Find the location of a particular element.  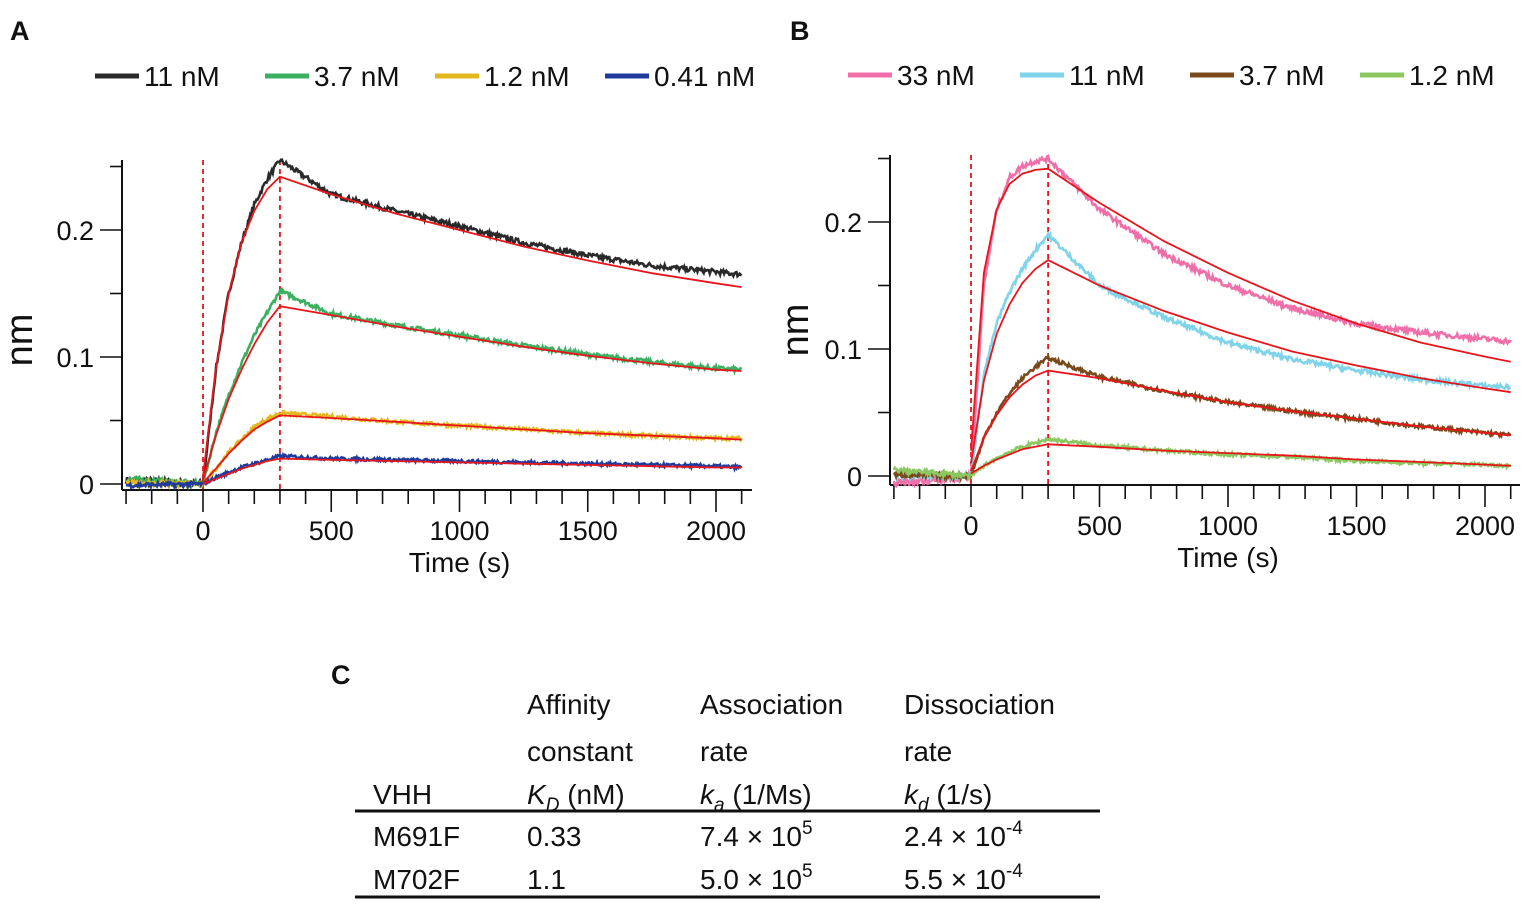

legend-label: 0.41 nM is located at coordinates (704, 76).